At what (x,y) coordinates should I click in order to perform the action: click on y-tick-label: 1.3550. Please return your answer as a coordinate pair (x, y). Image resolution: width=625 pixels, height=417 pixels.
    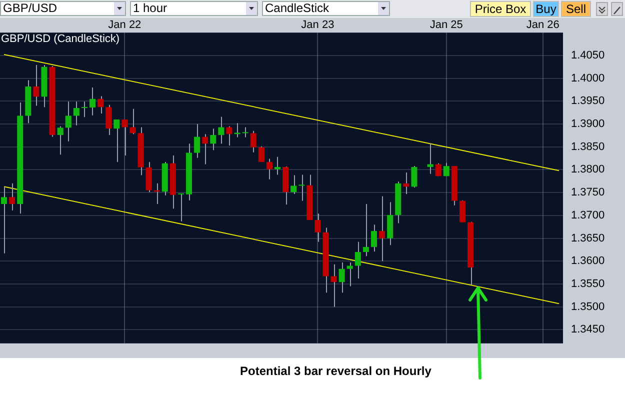
    Looking at the image, I should click on (588, 284).